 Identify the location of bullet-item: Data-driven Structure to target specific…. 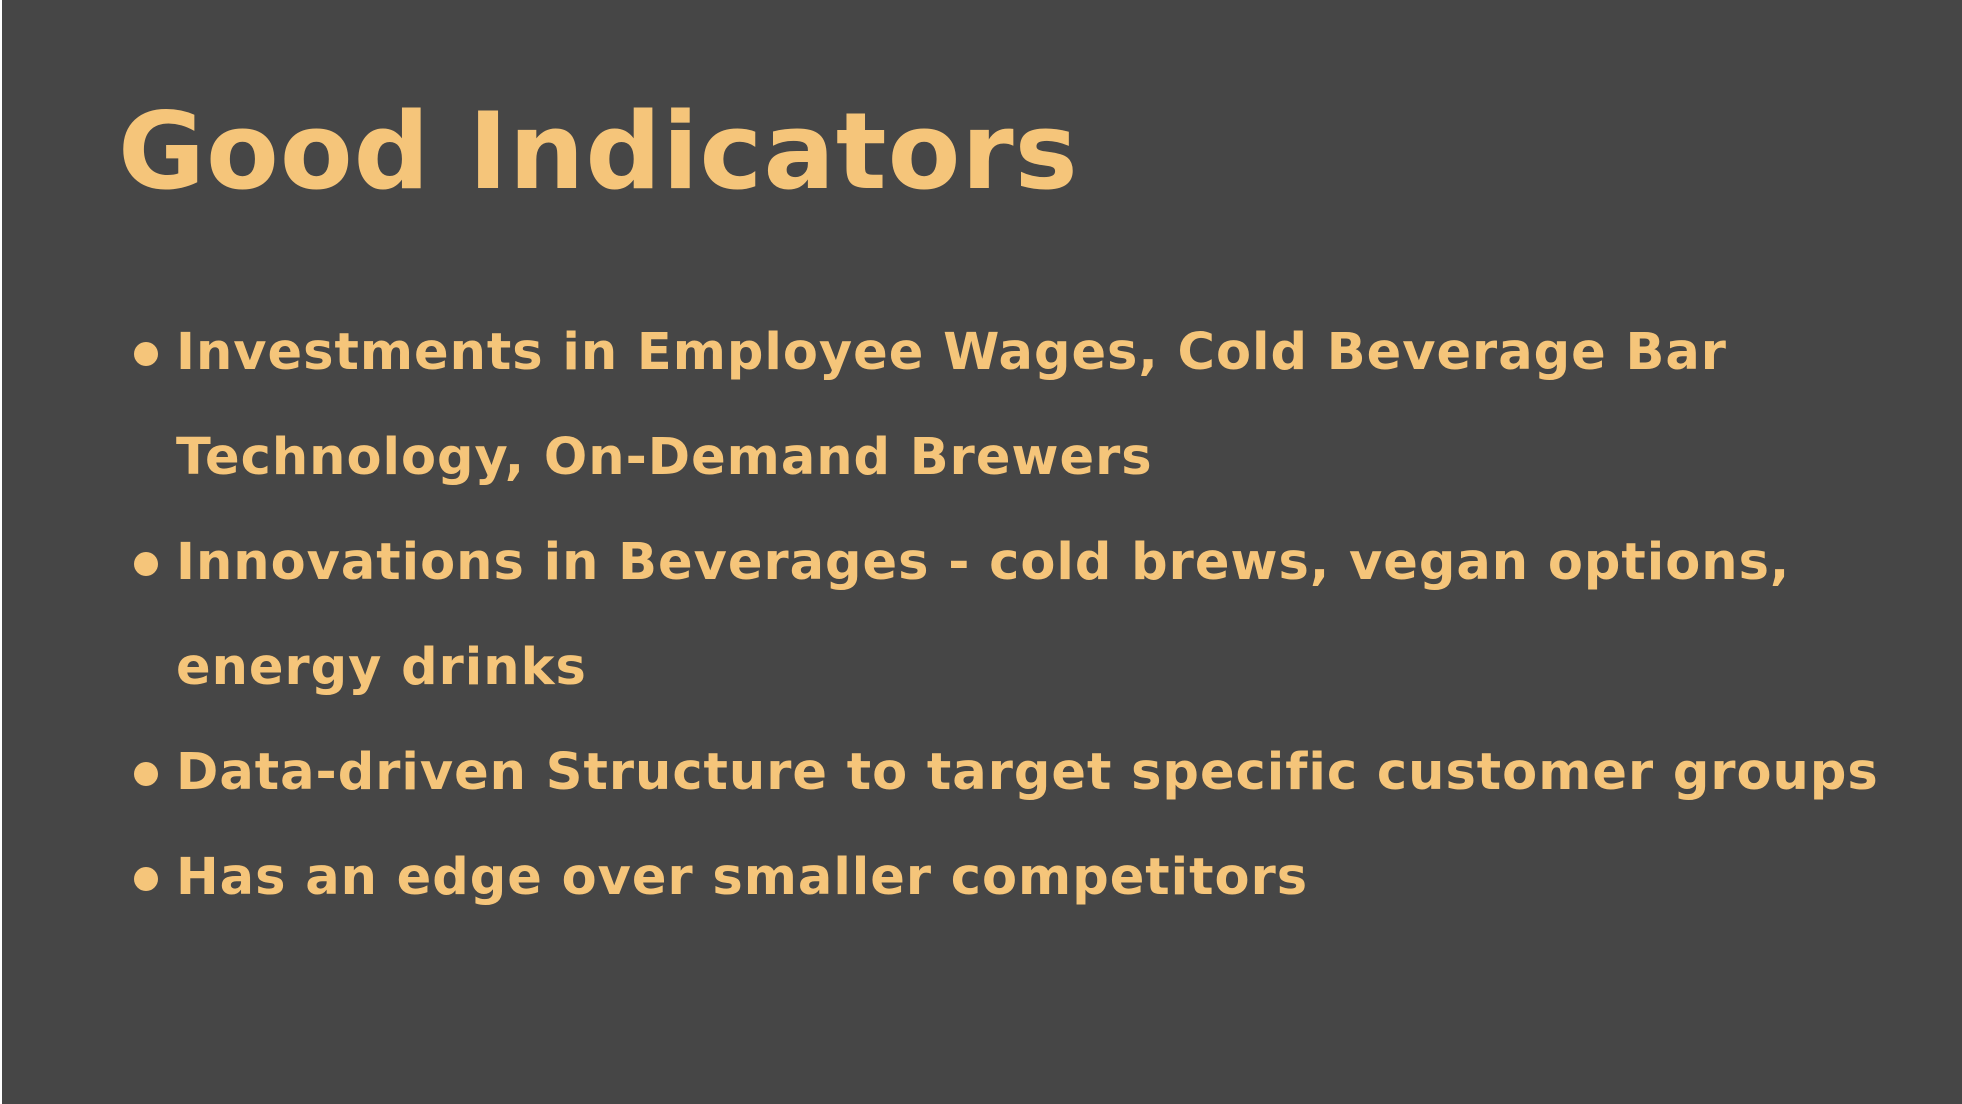
(1025, 772).